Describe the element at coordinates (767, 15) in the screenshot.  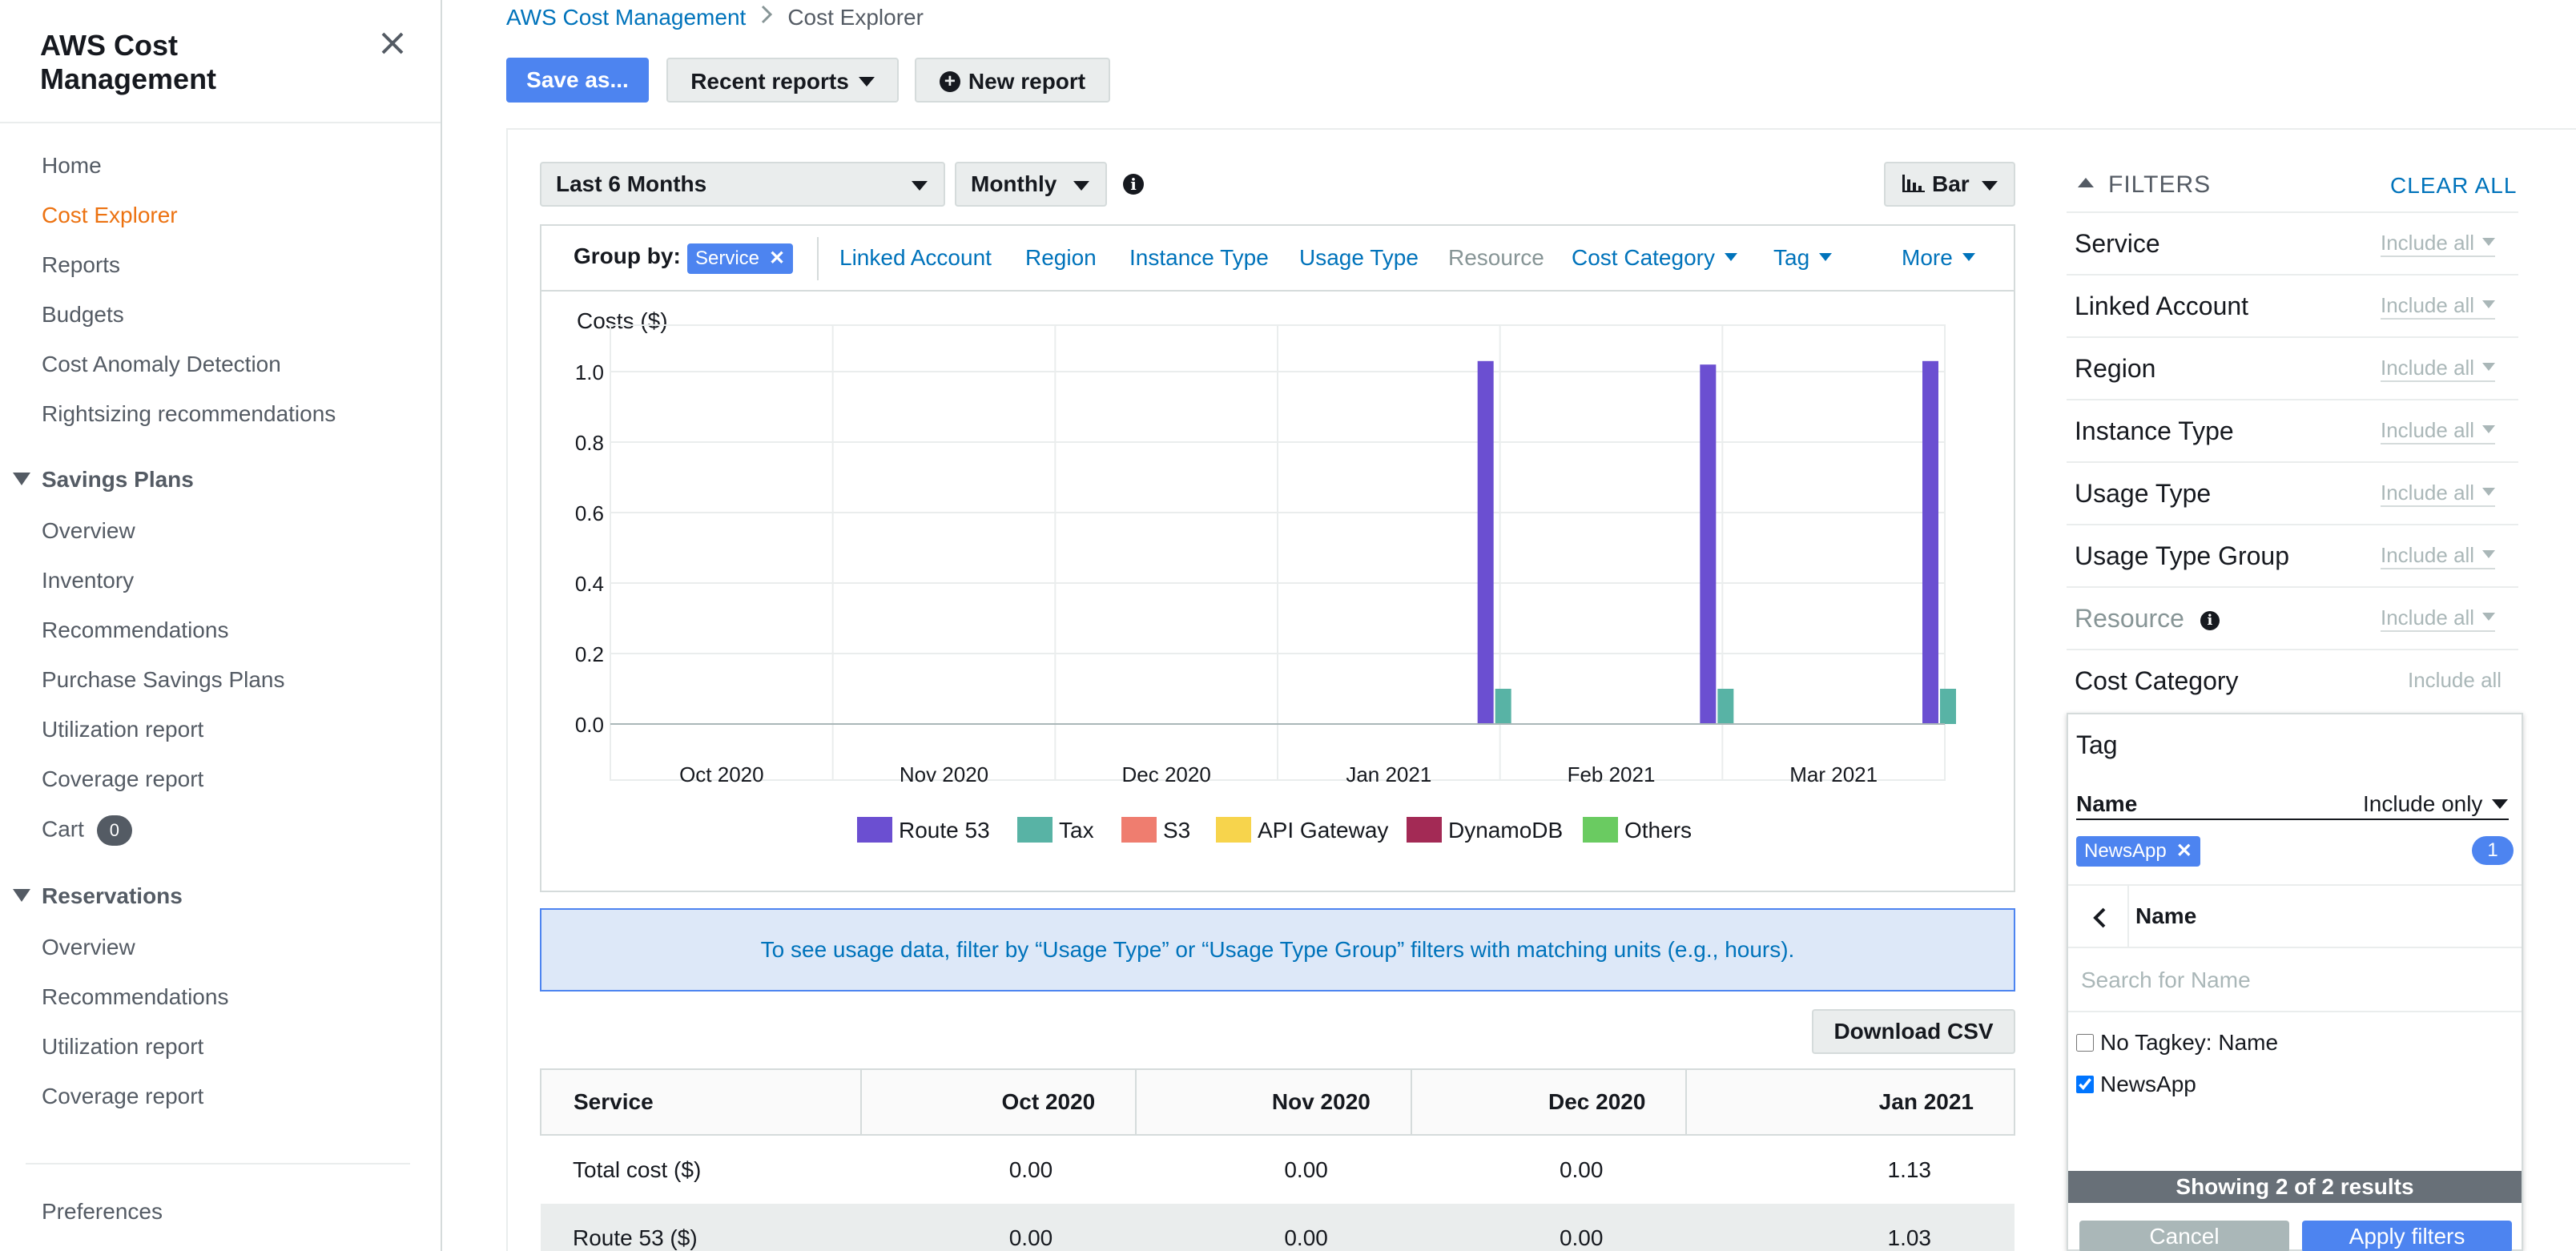
I see `chevron-right-icon` at that location.